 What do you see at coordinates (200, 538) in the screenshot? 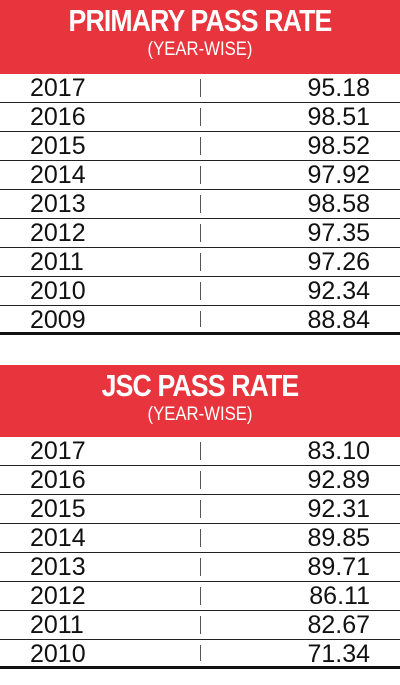
I see `table-row: 2014 89.85` at bounding box center [200, 538].